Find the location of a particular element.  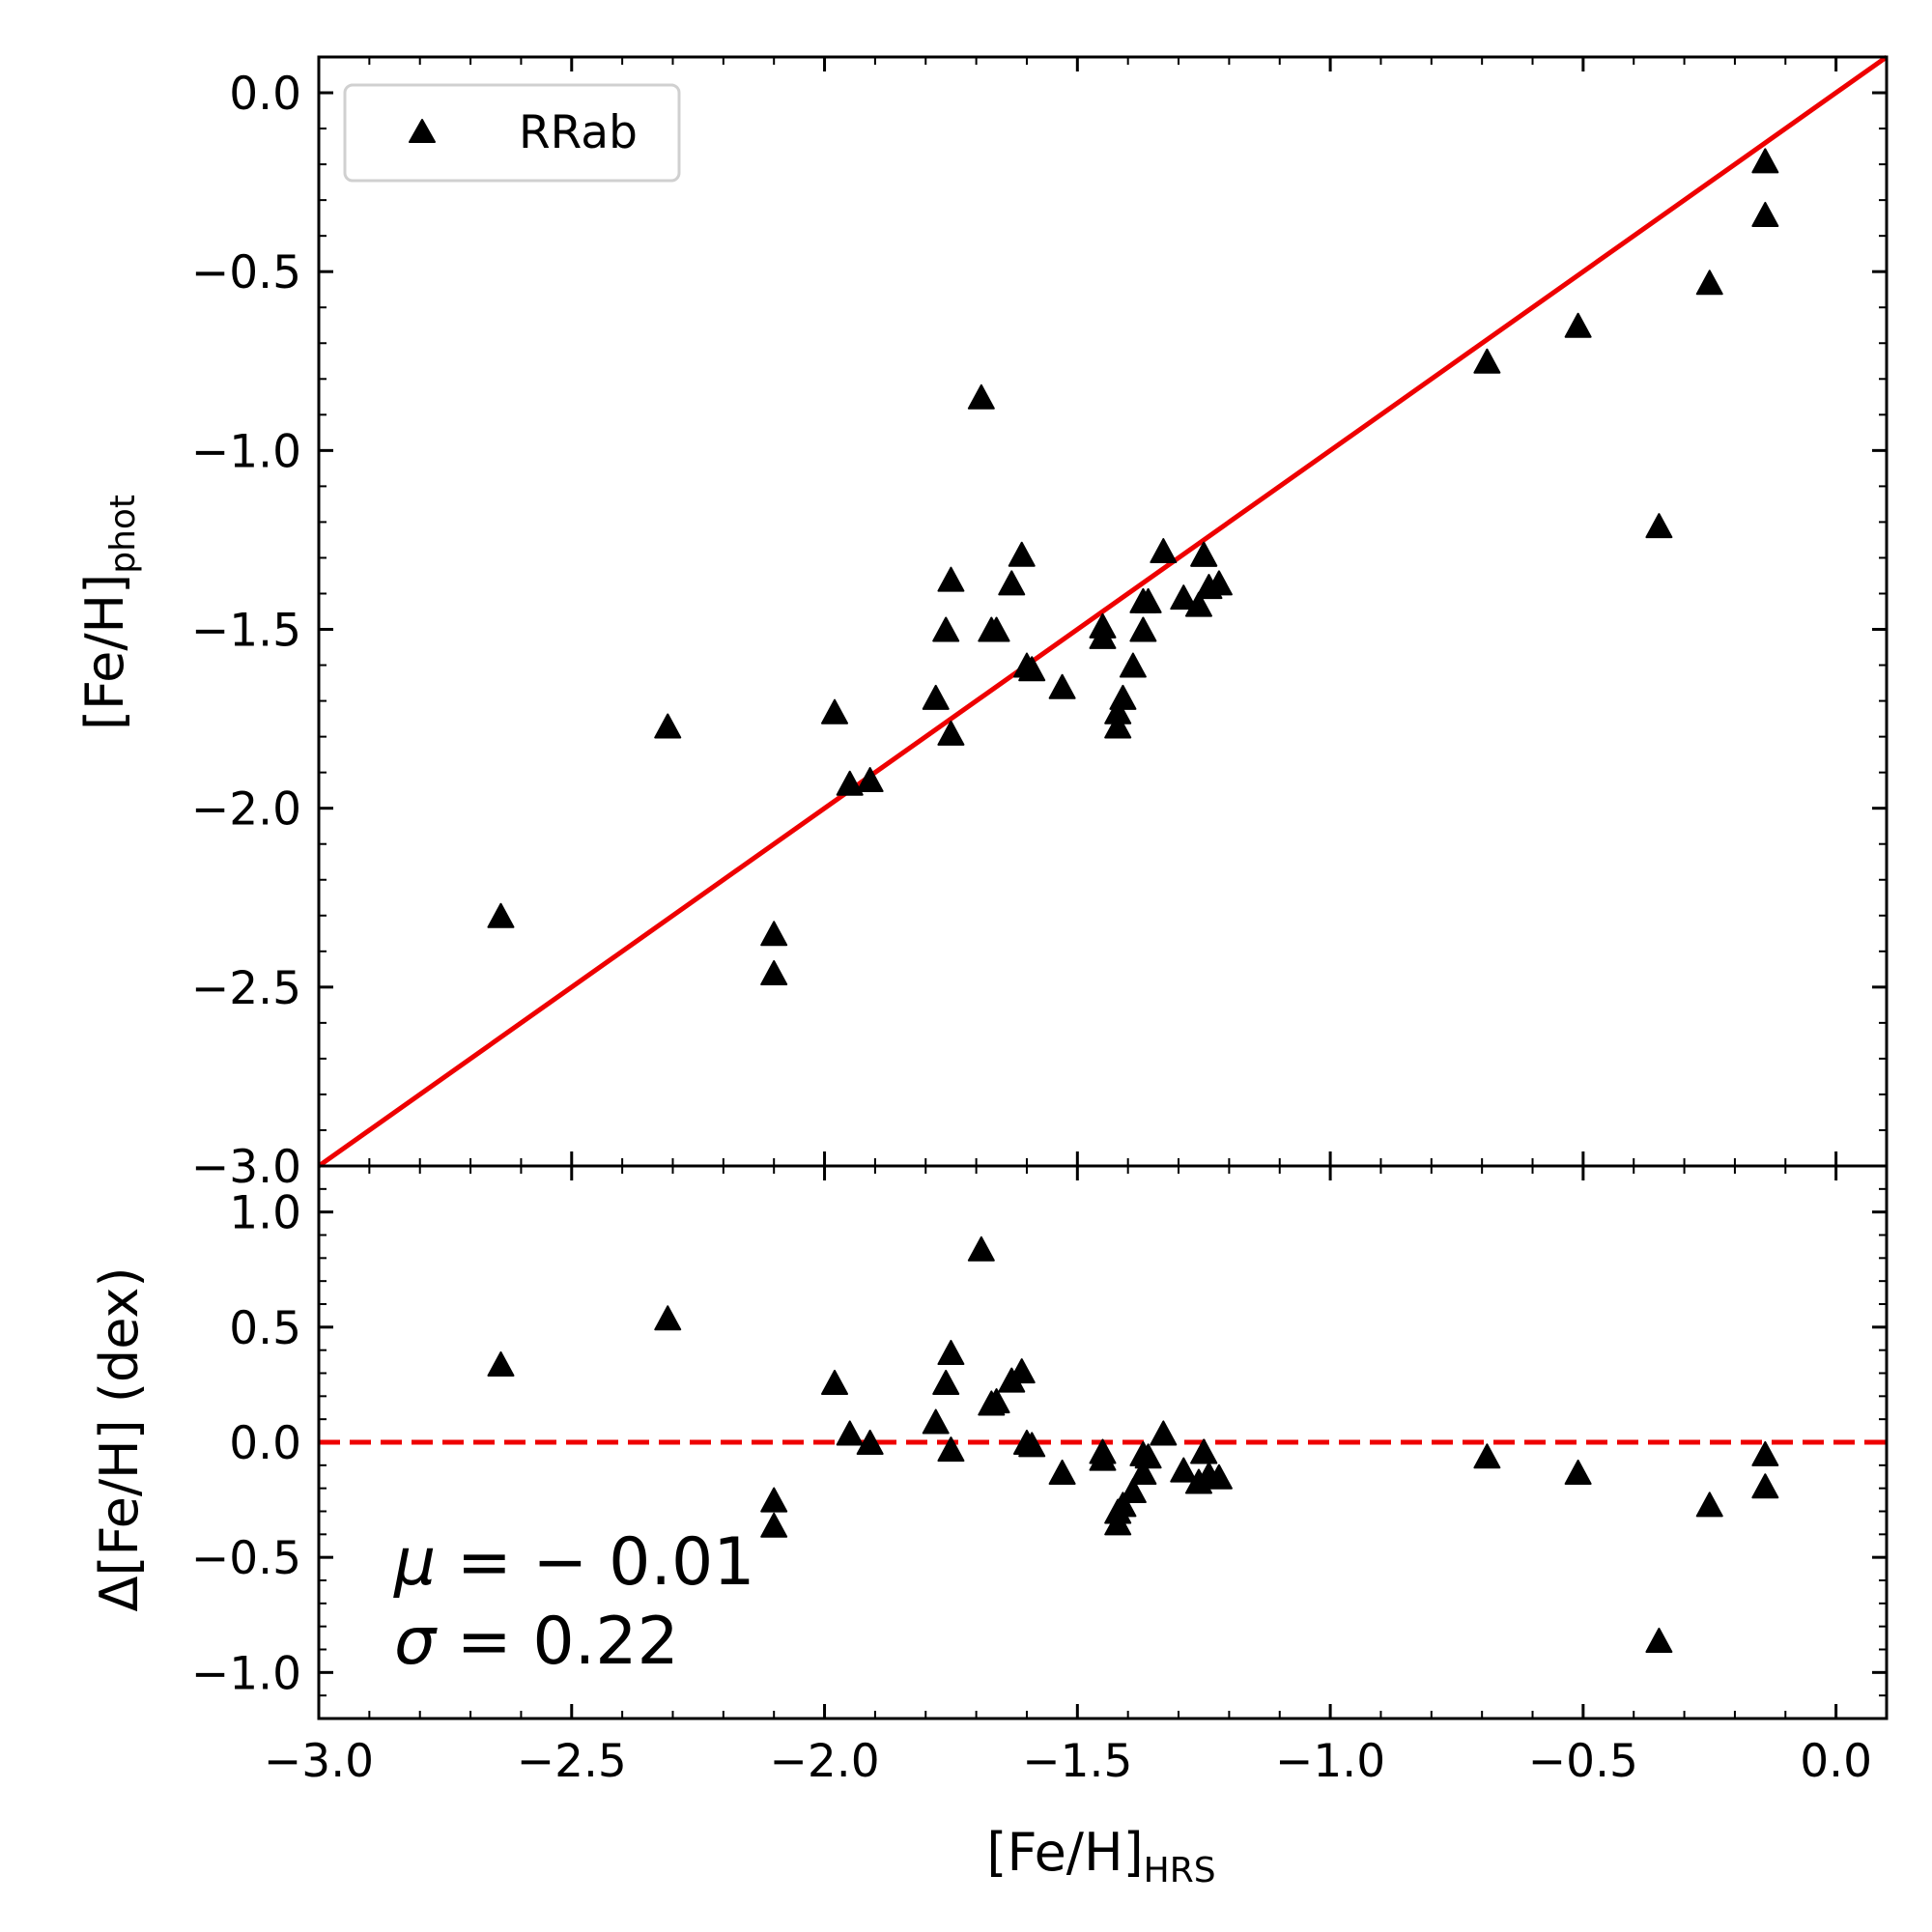

legend-box is located at coordinates (512, 133).